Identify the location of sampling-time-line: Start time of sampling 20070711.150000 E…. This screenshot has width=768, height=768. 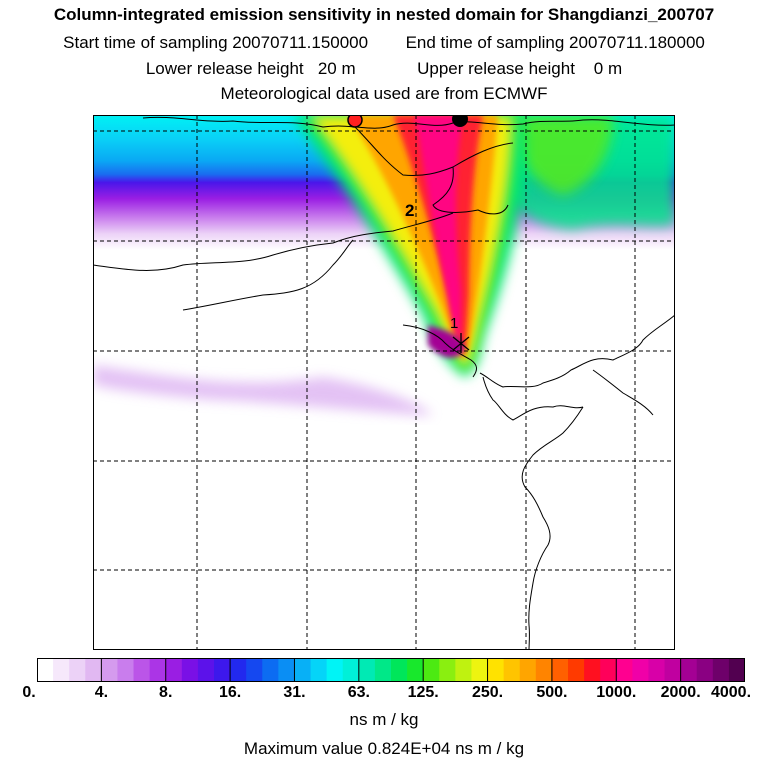
(384, 43).